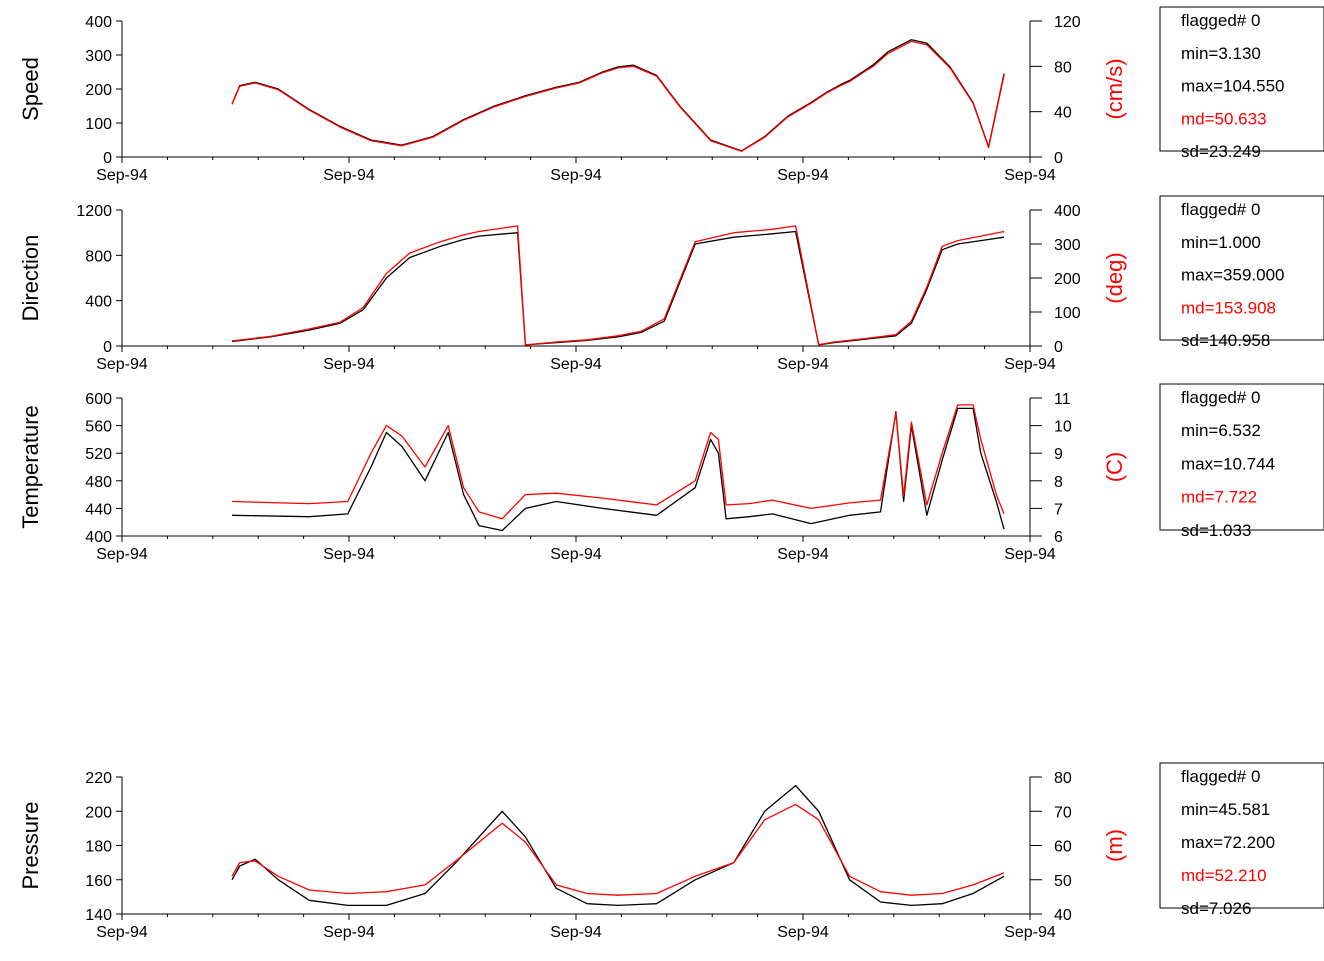 This screenshot has width=1324, height=961. What do you see at coordinates (98, 778) in the screenshot?
I see `y-tick-label: 220` at bounding box center [98, 778].